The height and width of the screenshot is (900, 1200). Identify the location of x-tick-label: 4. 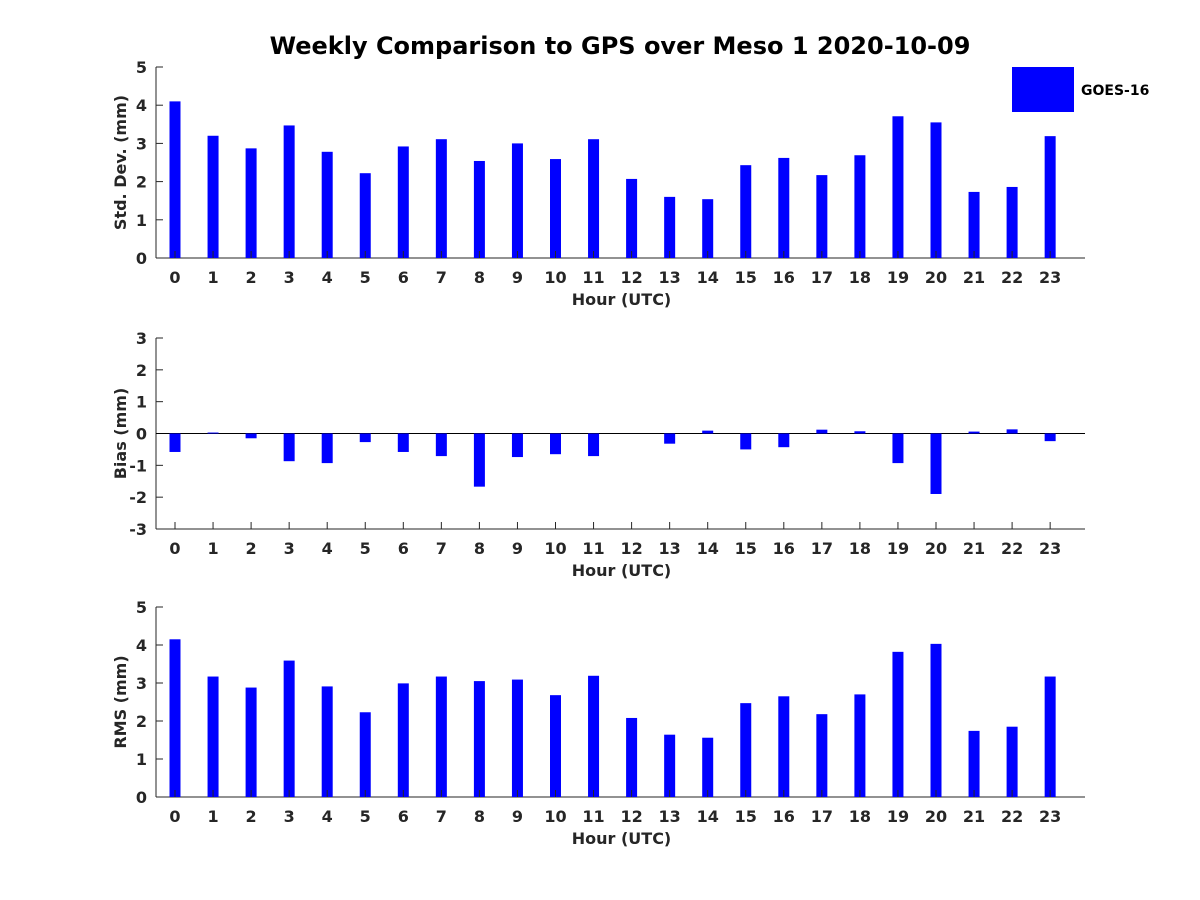
(327, 548).